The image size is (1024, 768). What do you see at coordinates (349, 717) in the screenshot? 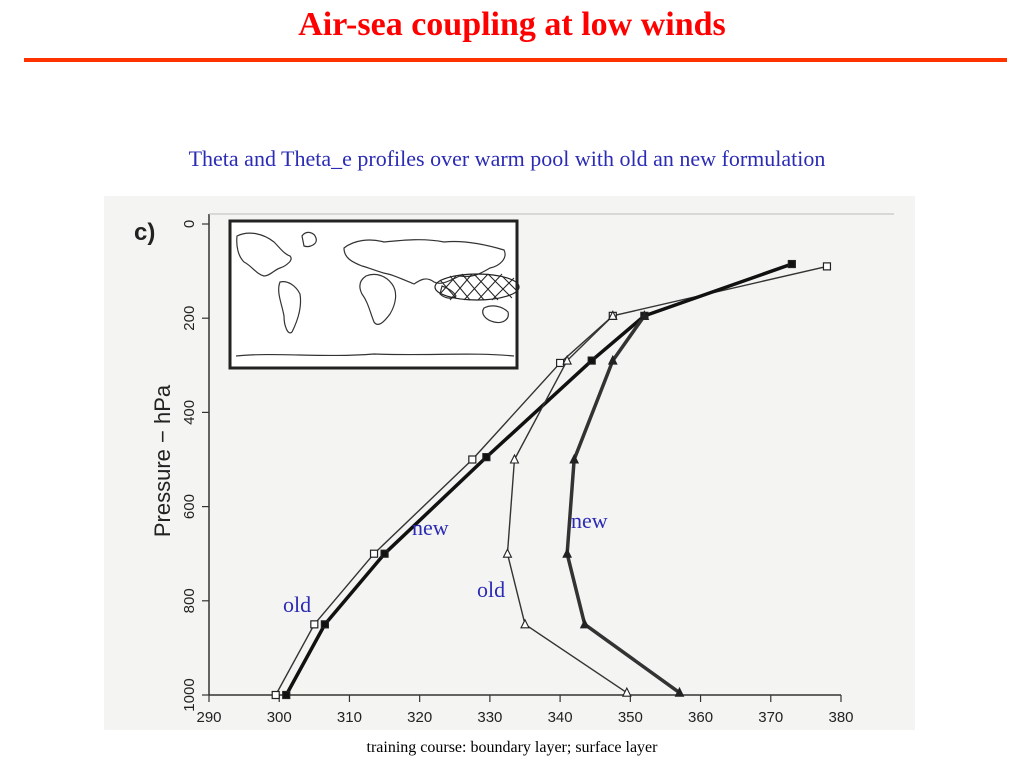
I see `x-tick-label: 310` at bounding box center [349, 717].